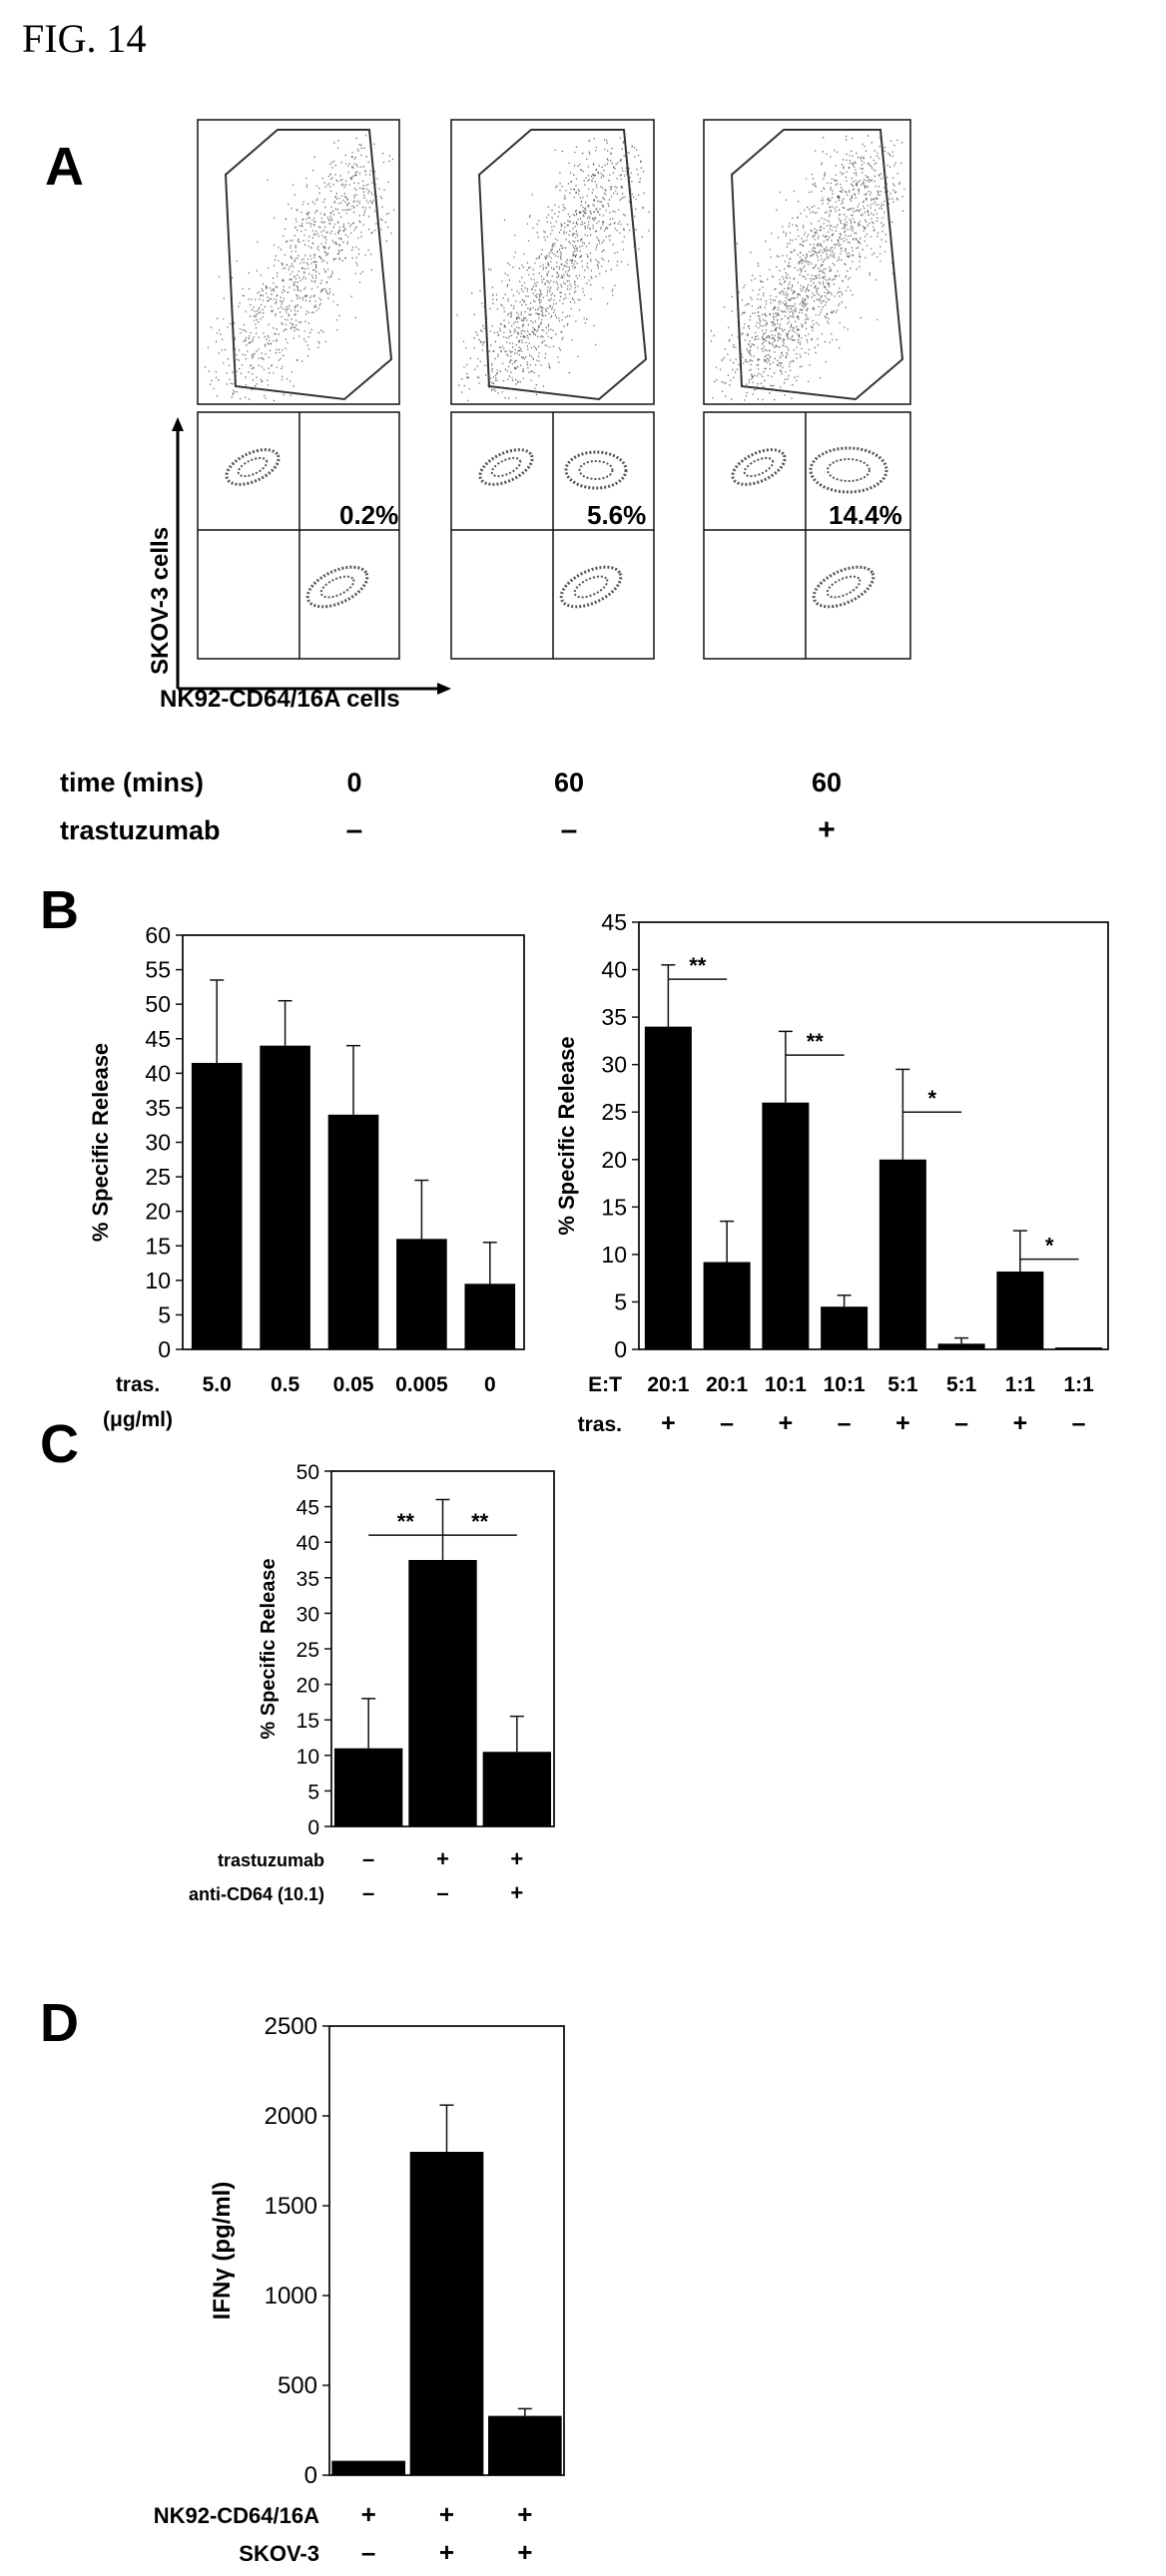  I want to click on chart-B-ytick-label-5: 25, so click(158, 1177).